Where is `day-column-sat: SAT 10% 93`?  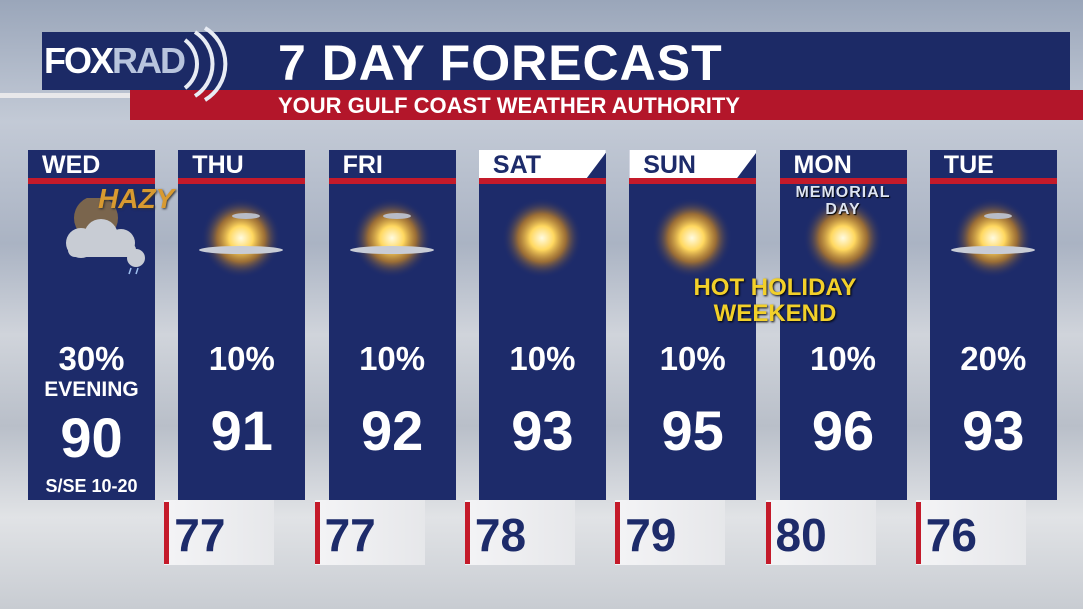 day-column-sat: SAT 10% 93 is located at coordinates (542, 325).